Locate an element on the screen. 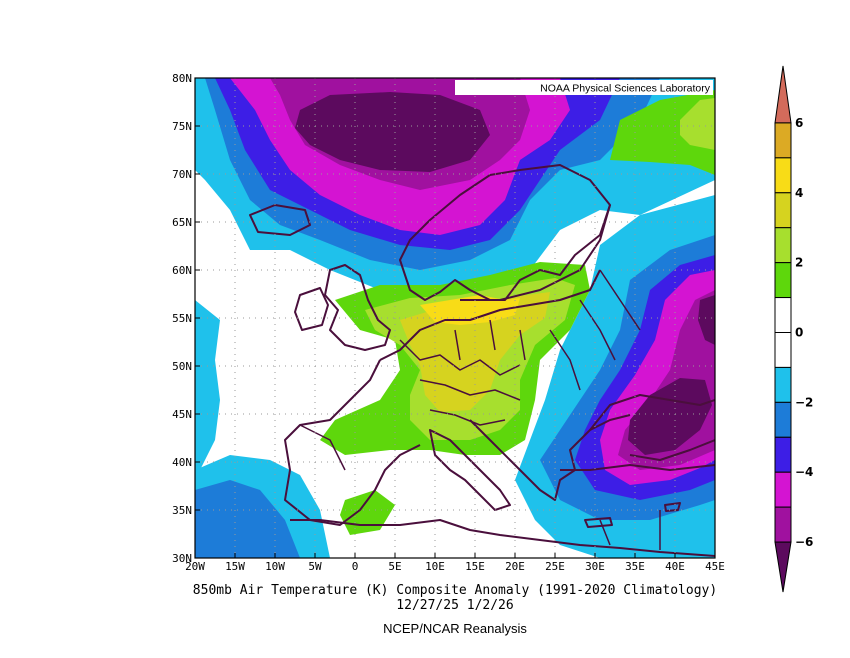 The width and height of the screenshot is (850, 658). cold-band-light-blue-west is located at coordinates (207, 385).